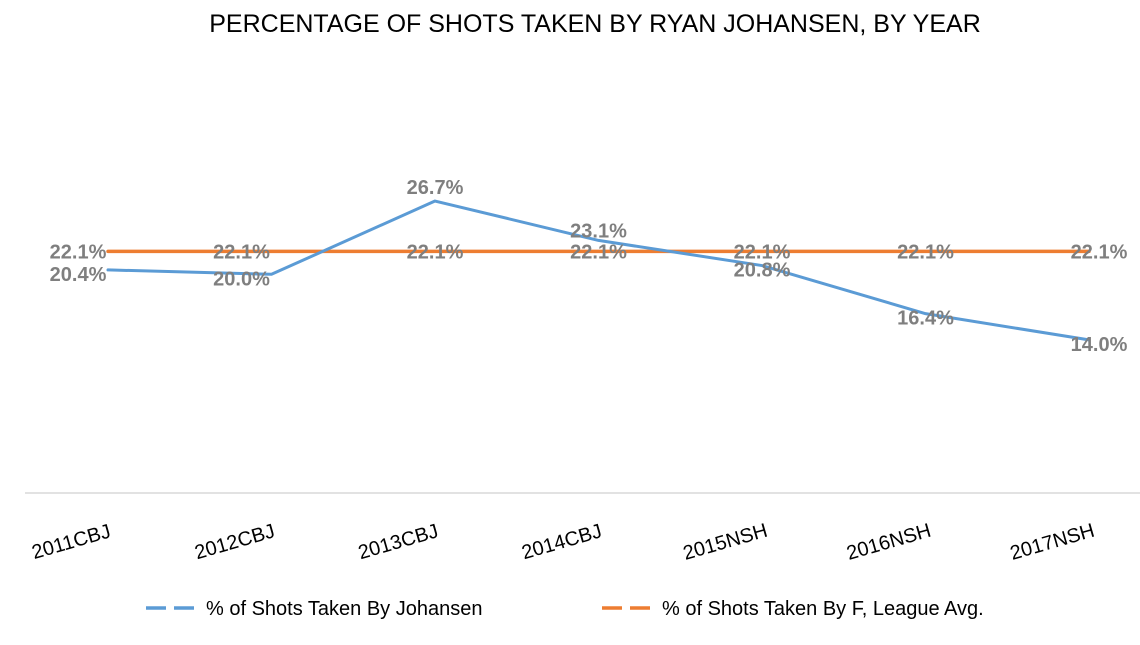 This screenshot has height=645, width=1140. Describe the element at coordinates (234, 542) in the screenshot. I see `x-tick-label: 2012CBJ` at that location.